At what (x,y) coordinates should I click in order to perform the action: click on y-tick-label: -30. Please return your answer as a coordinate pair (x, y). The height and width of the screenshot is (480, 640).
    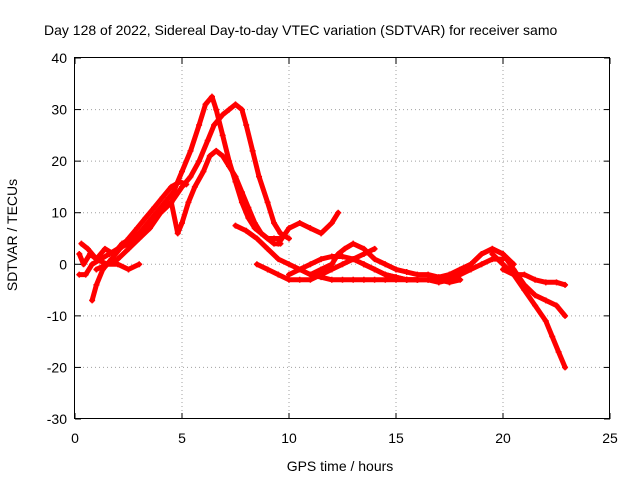
    Looking at the image, I should click on (57, 419).